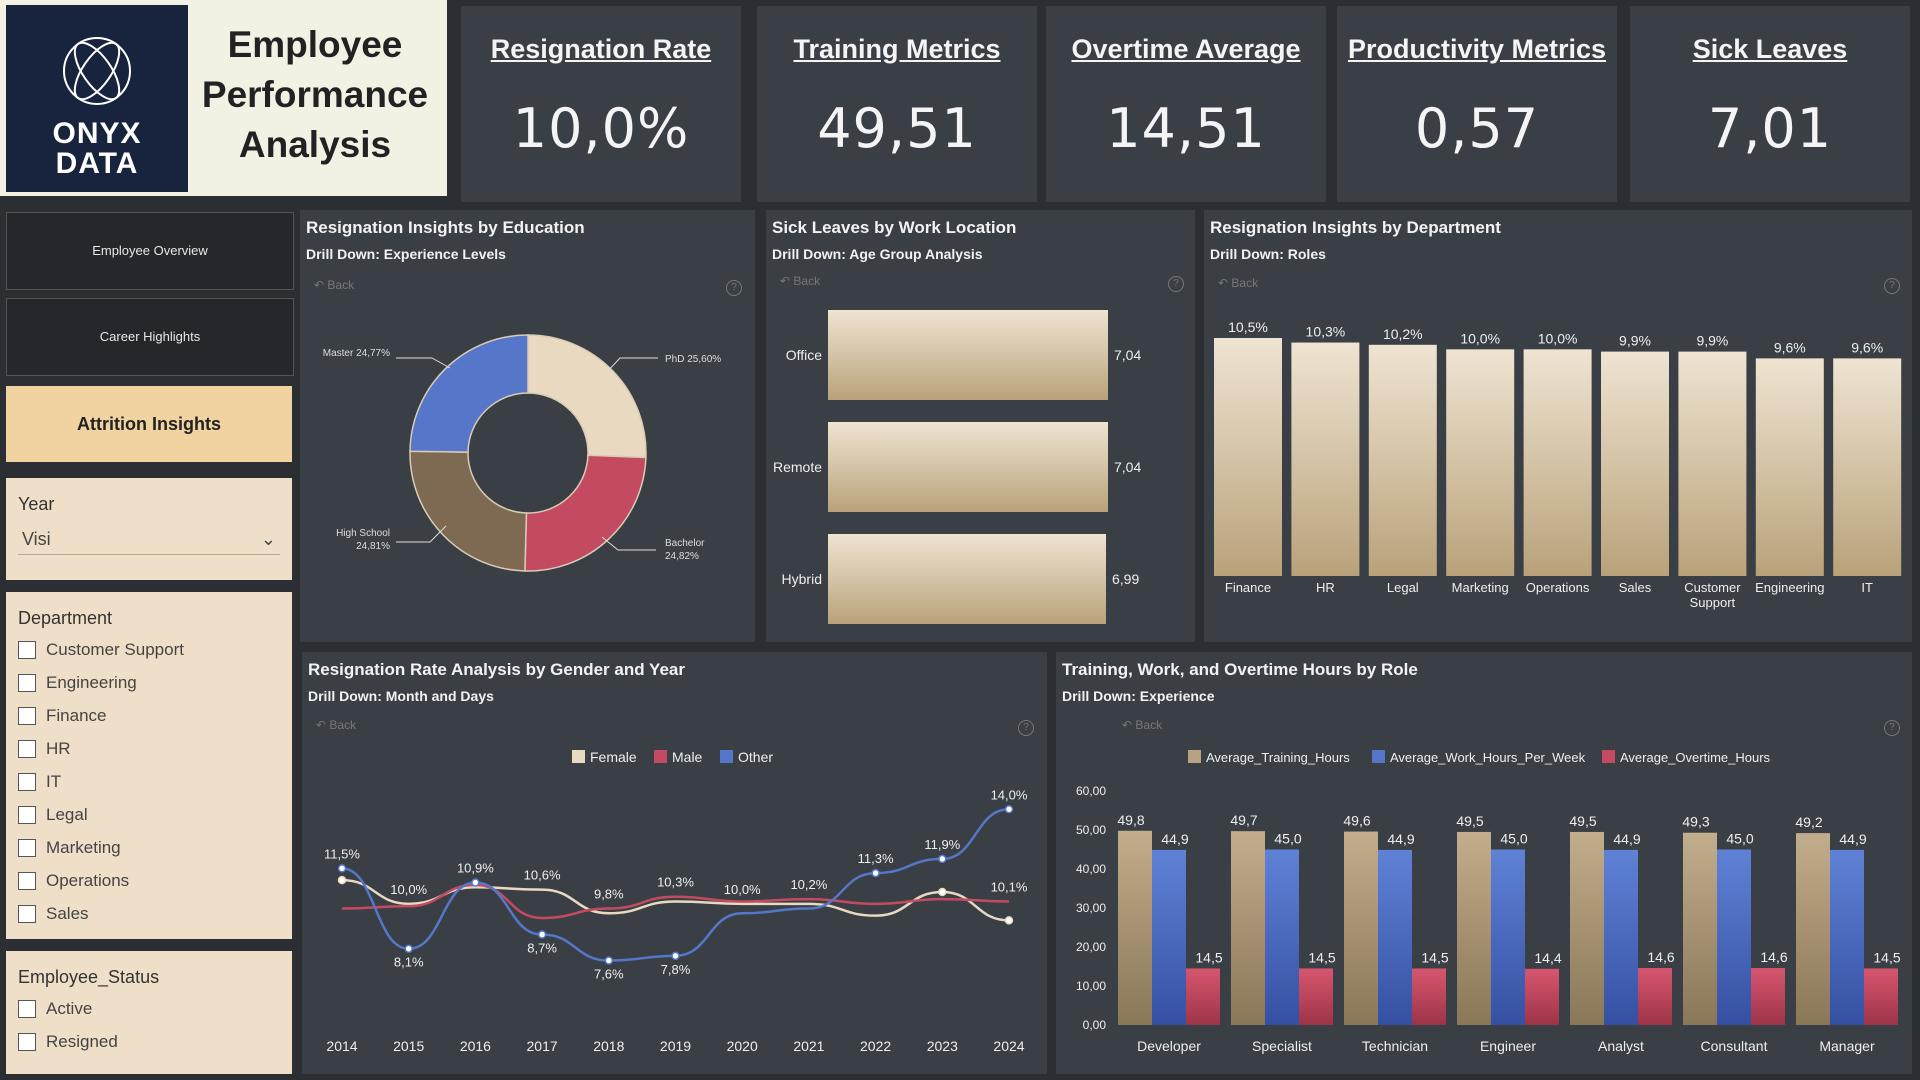 This screenshot has height=1080, width=1920. I want to click on page-title-line3: Analysis, so click(315, 144).